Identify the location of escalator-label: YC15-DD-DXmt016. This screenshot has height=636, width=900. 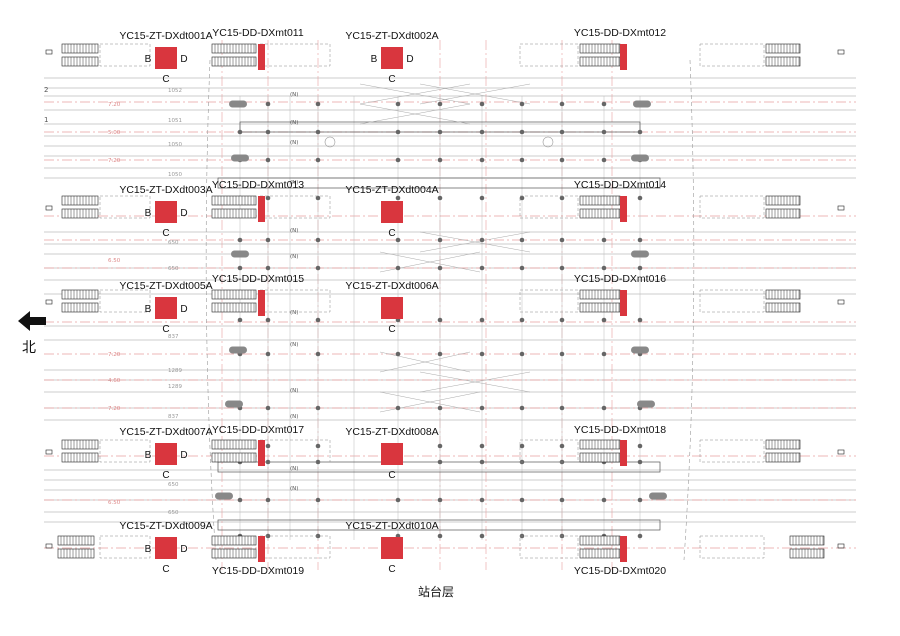
(620, 279).